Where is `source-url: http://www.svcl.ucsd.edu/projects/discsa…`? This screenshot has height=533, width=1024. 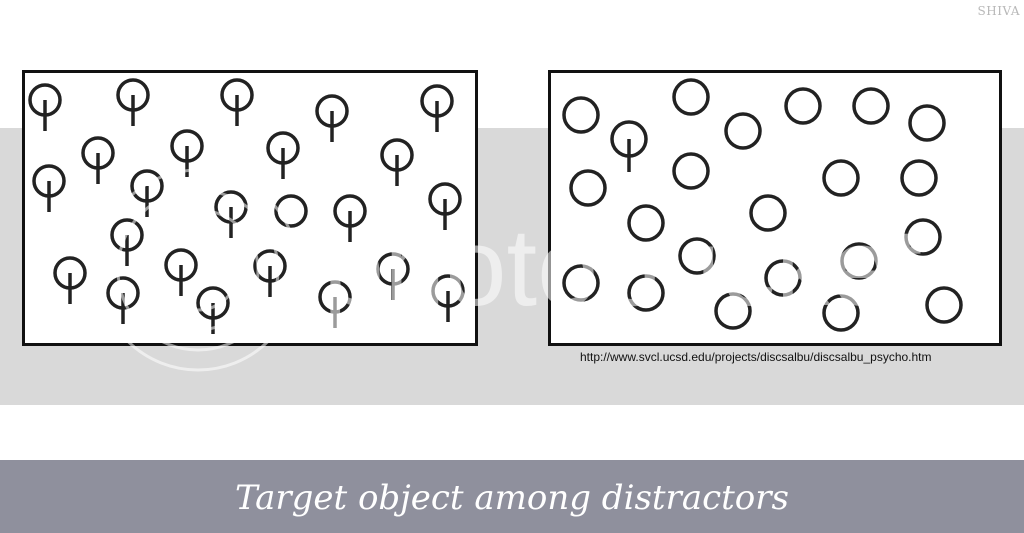 source-url: http://www.svcl.ucsd.edu/projects/discsa… is located at coordinates (756, 357).